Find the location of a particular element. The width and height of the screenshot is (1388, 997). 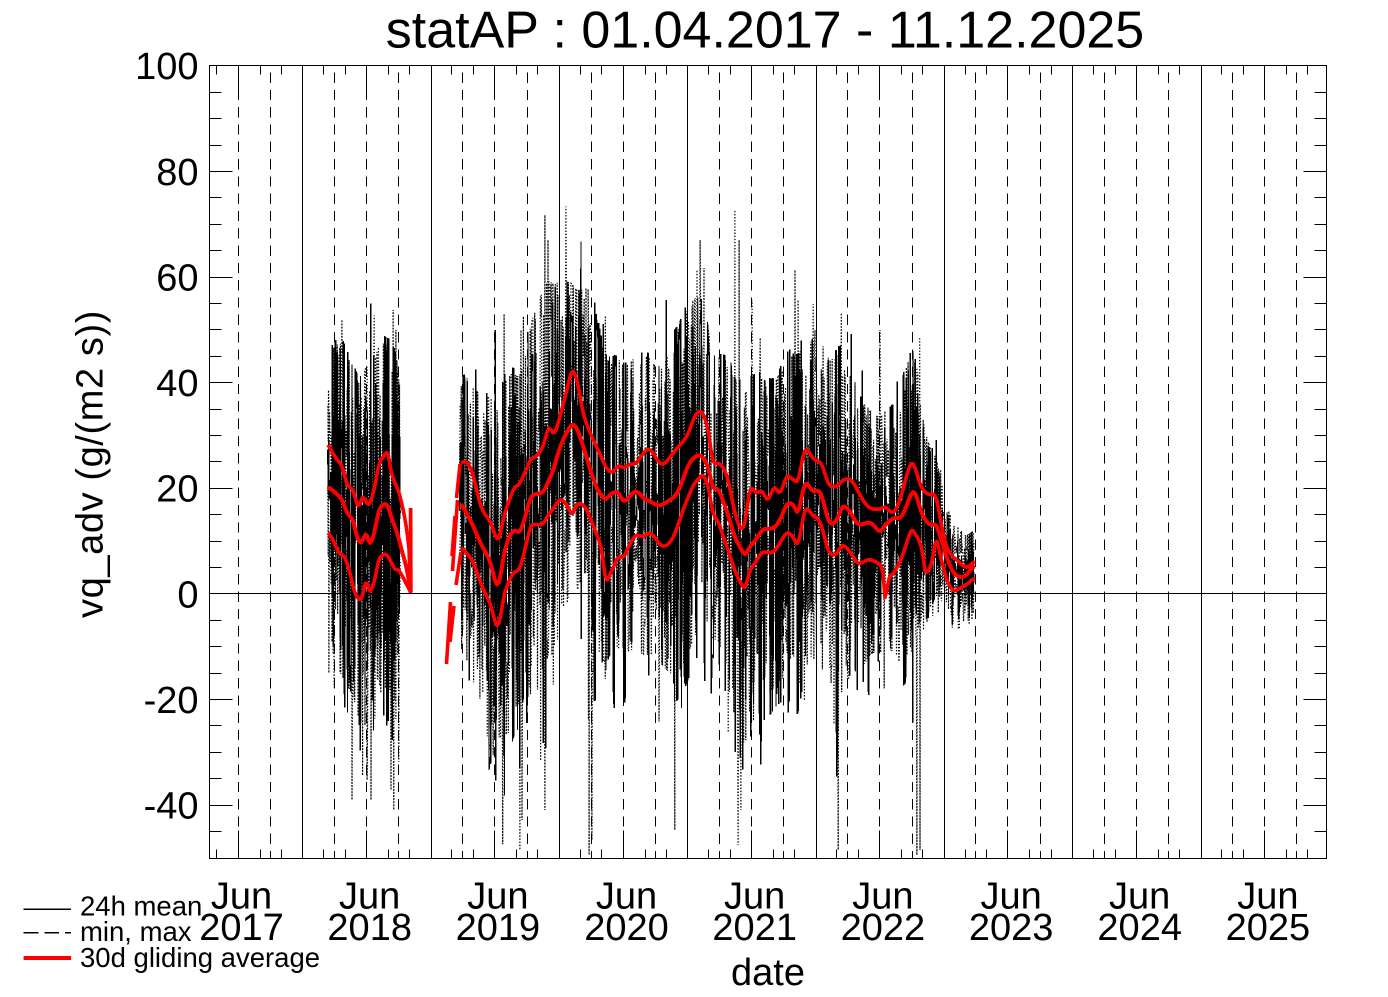

svg-text: vq_adv (g/(m2 s)) is located at coordinates (91, 464).